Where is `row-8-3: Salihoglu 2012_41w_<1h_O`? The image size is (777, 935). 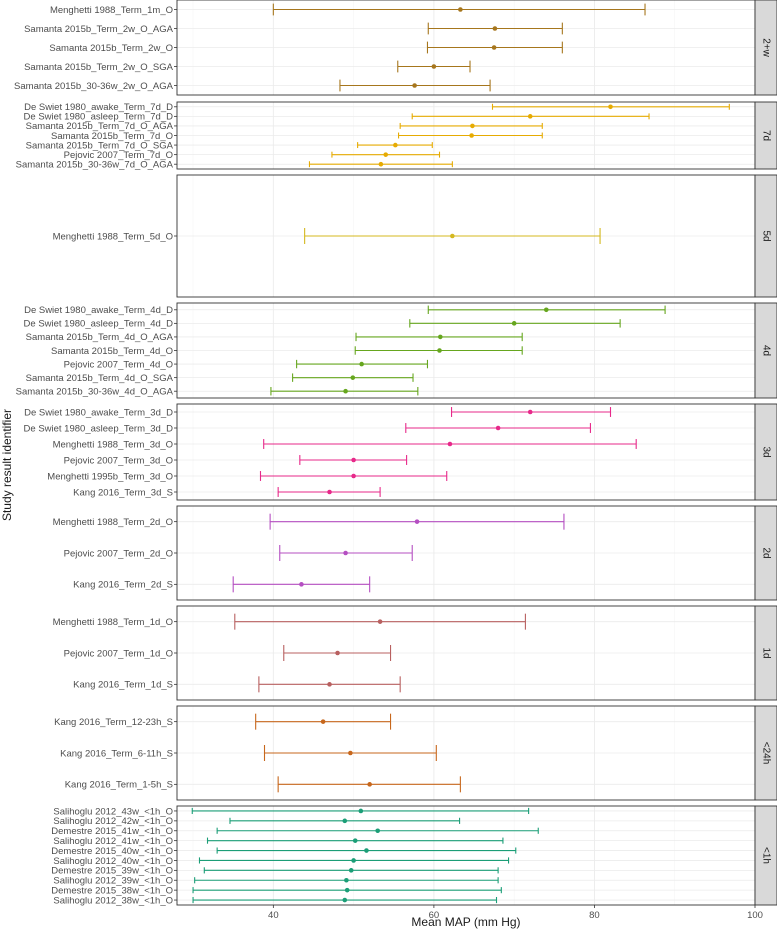
row-8-3: Salihoglu 2012_41w_<1h_O is located at coordinates (278, 841).